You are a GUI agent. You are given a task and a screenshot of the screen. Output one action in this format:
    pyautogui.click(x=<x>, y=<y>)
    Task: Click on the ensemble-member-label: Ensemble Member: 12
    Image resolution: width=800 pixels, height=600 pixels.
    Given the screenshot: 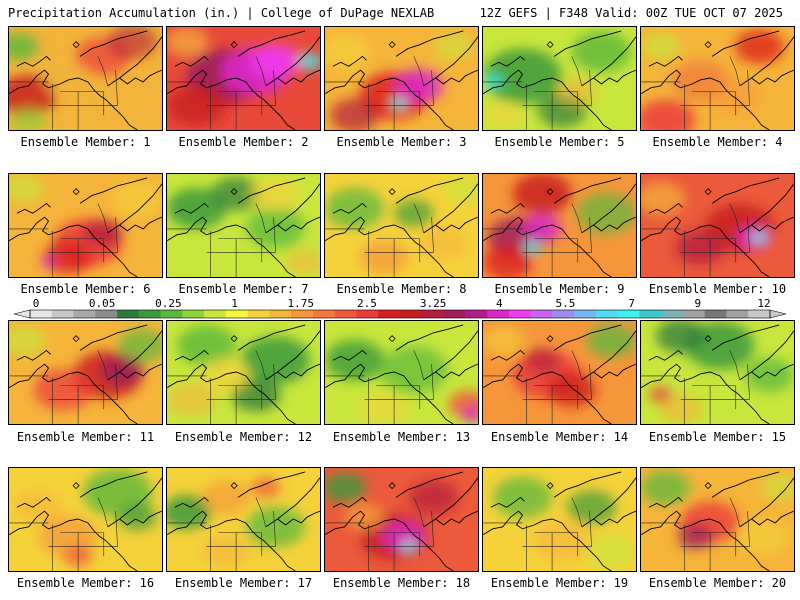 What is the action you would take?
    pyautogui.click(x=243, y=437)
    